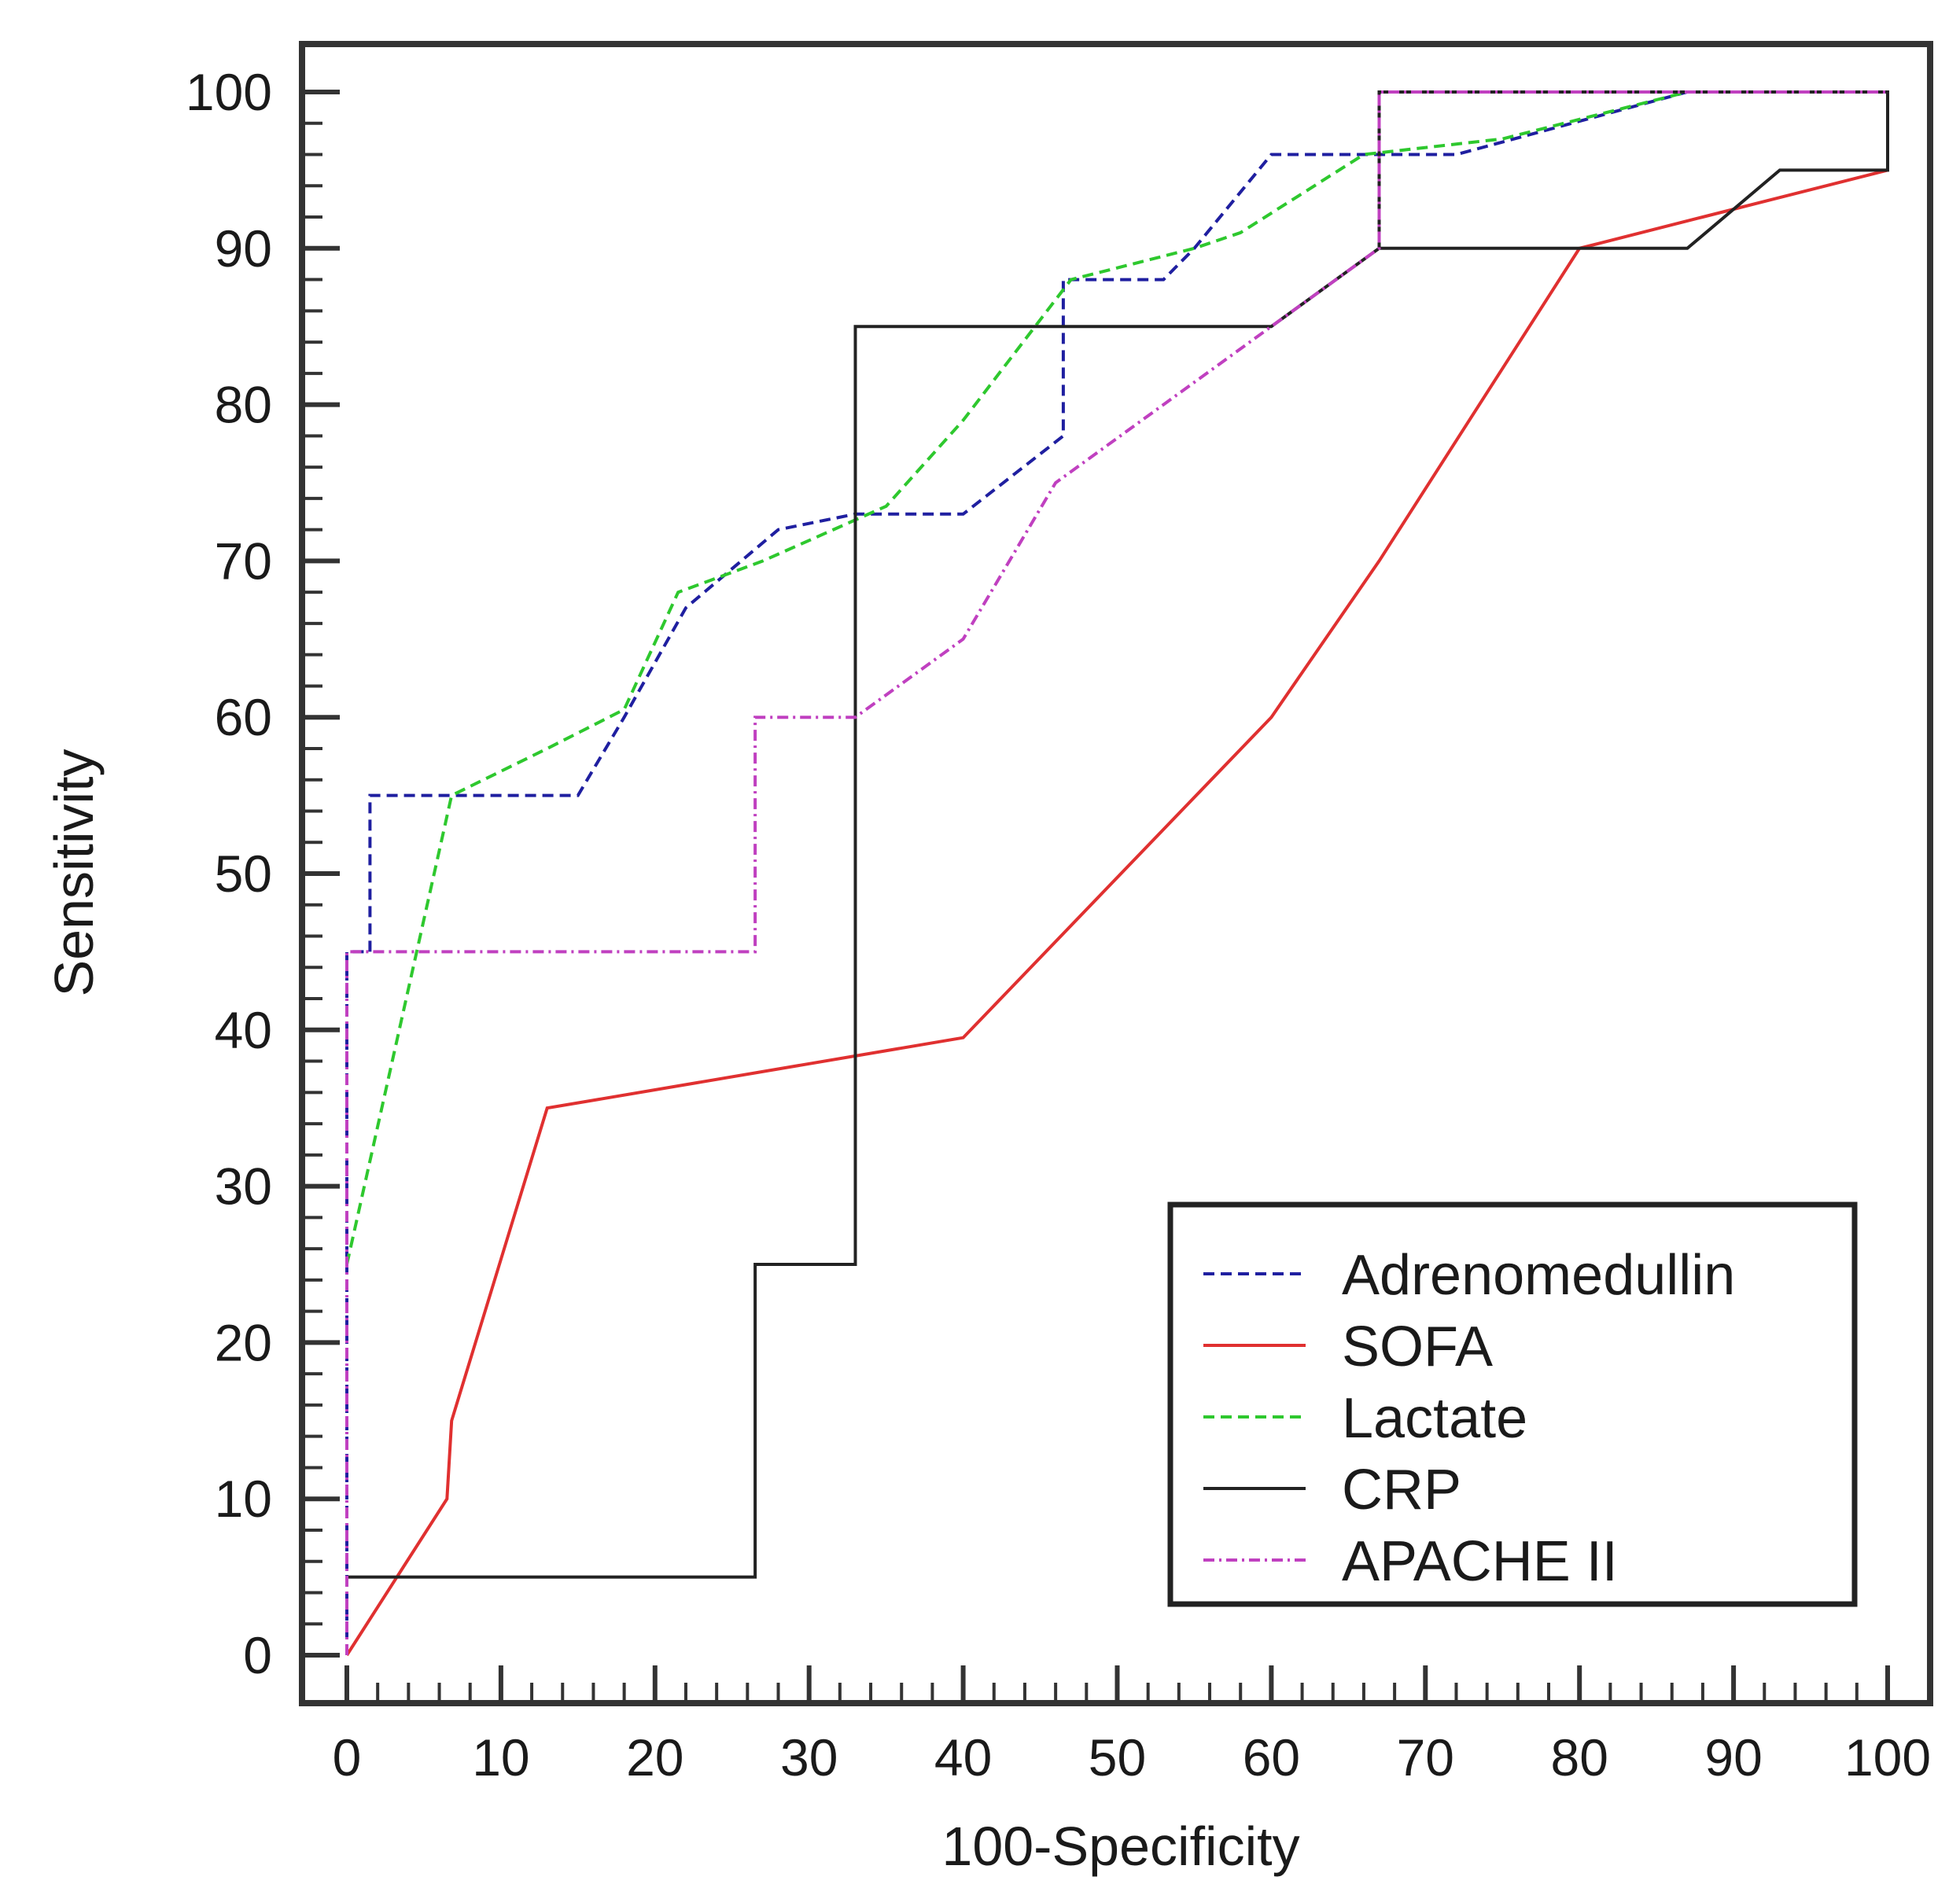 The width and height of the screenshot is (1960, 1884). What do you see at coordinates (1132, 1725) in the screenshot?
I see `x-axis: 0 10 20 30 40 50 60 70 80 90 100` at bounding box center [1132, 1725].